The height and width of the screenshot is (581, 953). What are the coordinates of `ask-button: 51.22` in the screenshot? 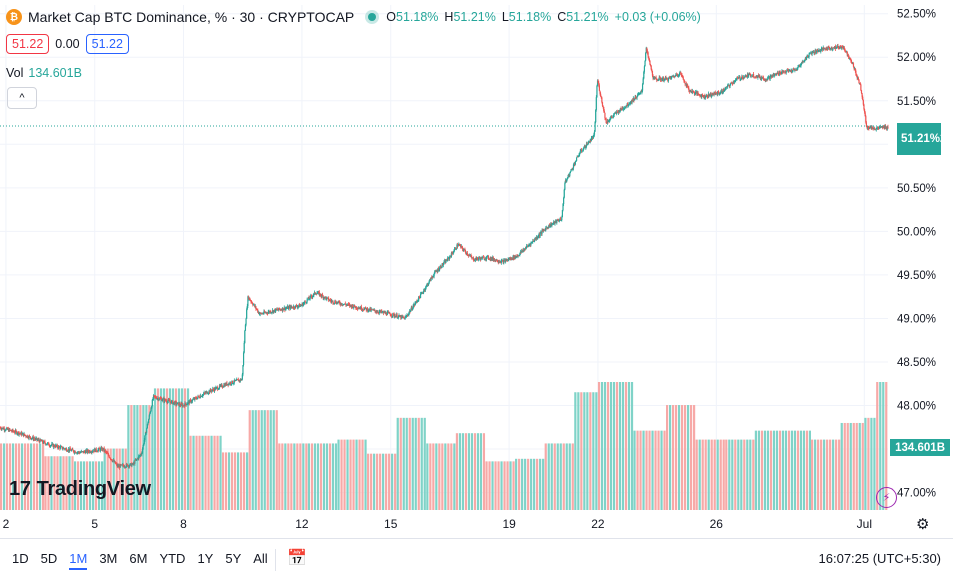 It's located at (107, 44).